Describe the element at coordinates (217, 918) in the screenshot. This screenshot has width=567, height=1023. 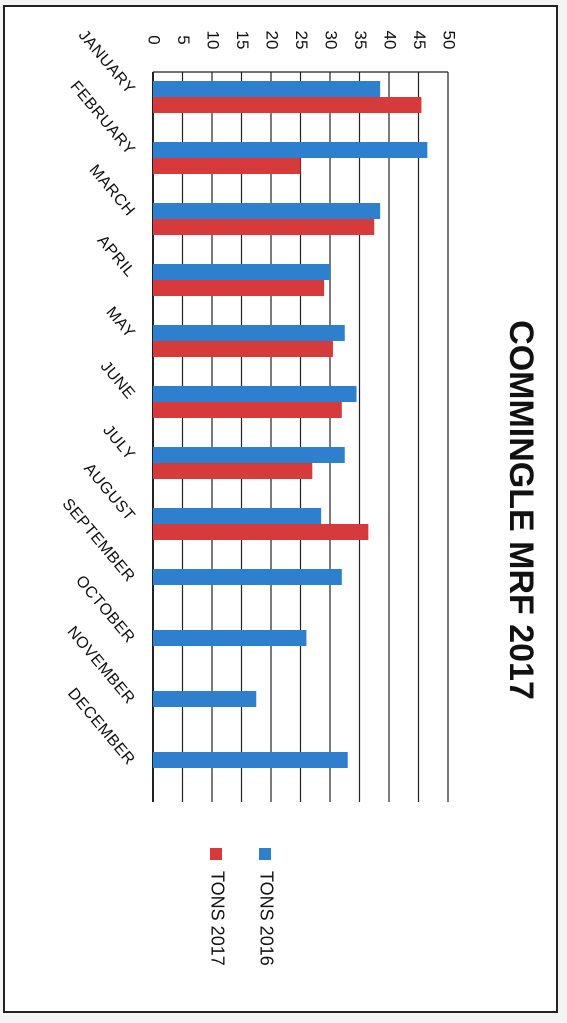
I see `legend-label: TONS 2017` at that location.